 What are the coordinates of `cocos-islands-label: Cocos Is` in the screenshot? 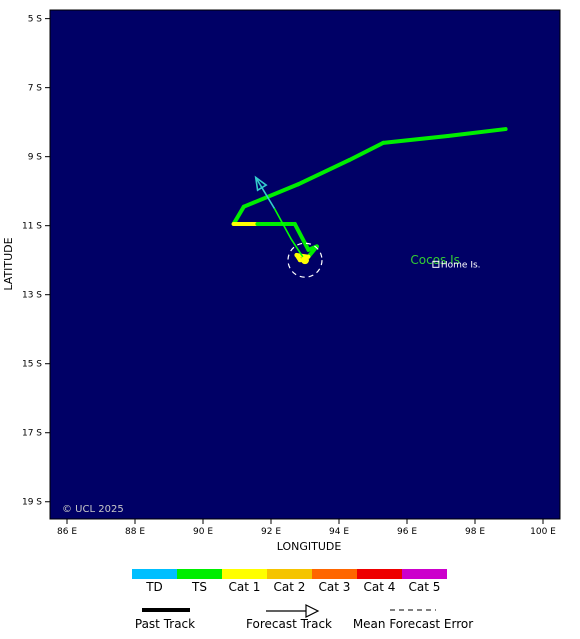 It's located at (435, 260).